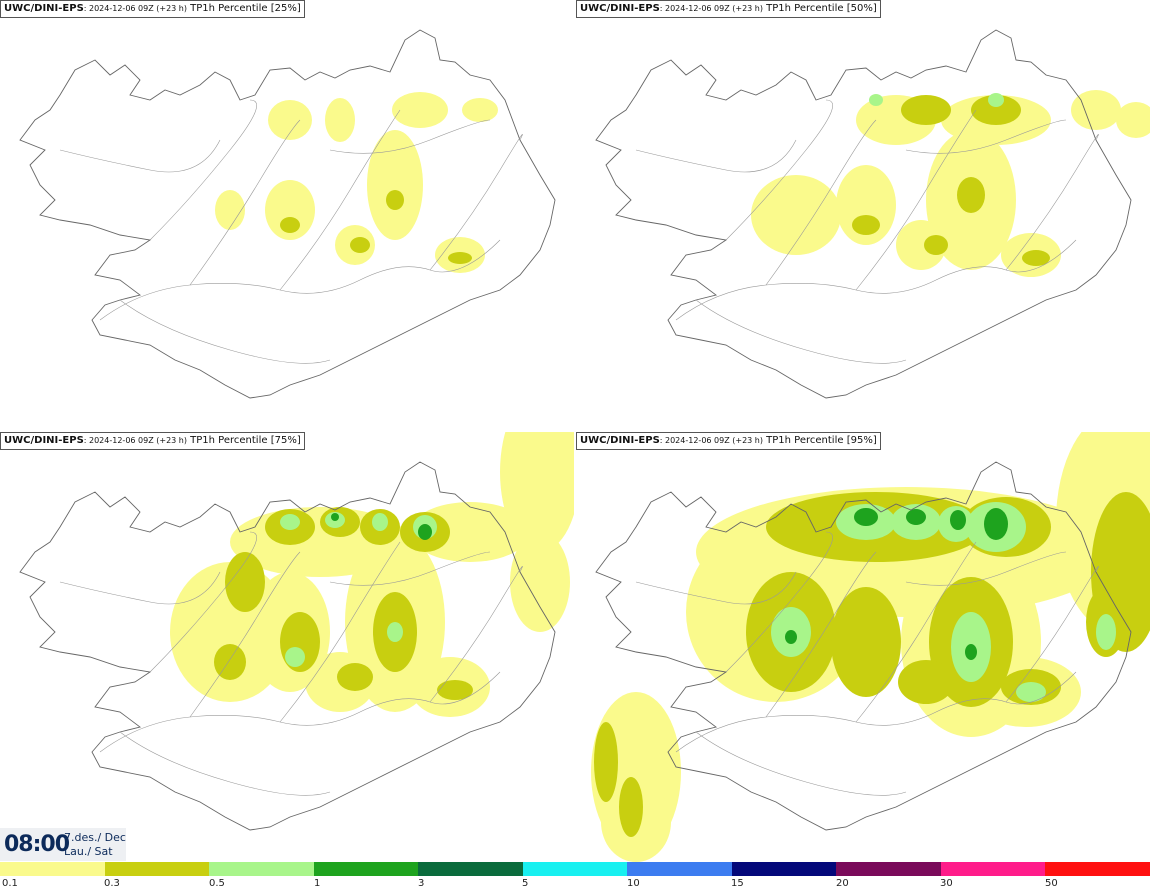 This screenshot has width=1150, height=891. What do you see at coordinates (842, 883) in the screenshot?
I see `legend-label: 20` at bounding box center [842, 883].